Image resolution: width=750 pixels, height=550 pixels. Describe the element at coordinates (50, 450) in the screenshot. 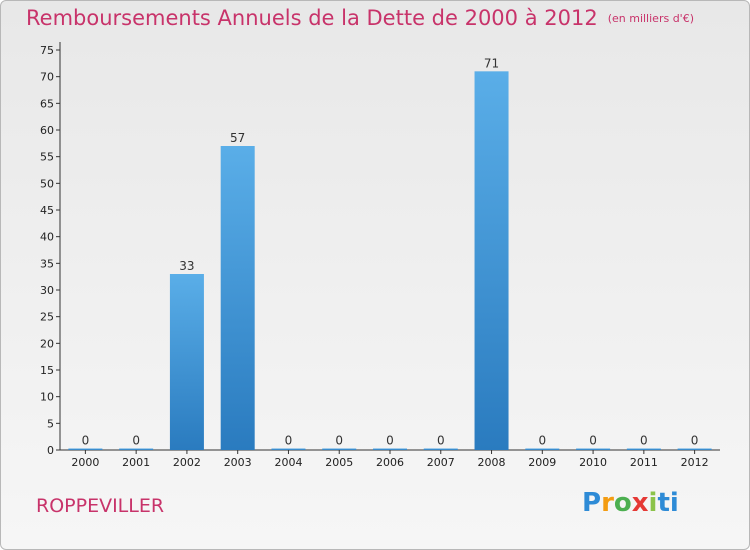

I see `y-tick-label: 0` at that location.